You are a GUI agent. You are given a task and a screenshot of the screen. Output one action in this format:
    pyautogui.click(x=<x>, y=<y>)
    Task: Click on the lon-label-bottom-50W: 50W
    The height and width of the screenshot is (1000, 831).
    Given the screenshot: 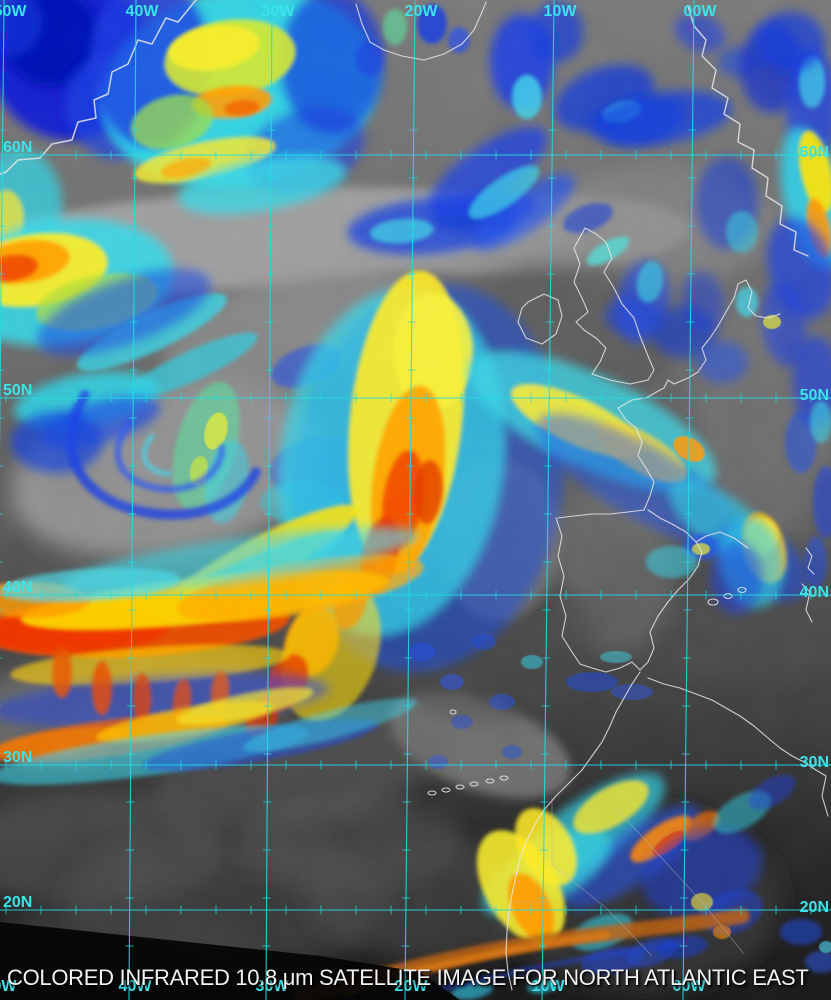 What is the action you would take?
    pyautogui.click(x=8, y=986)
    